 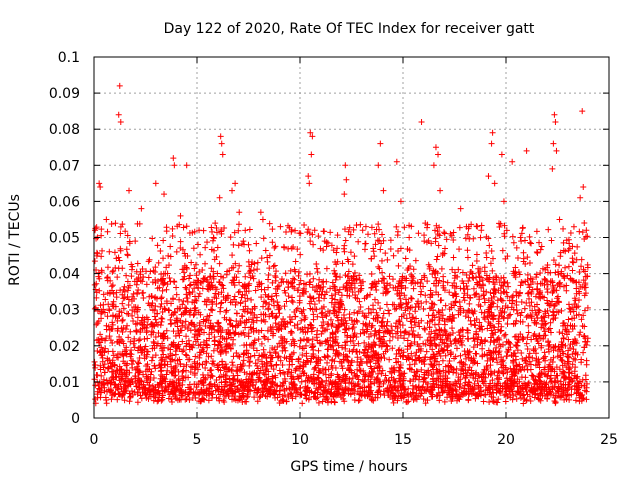 What do you see at coordinates (64, 347) in the screenshot?
I see `y-tick-label: 0.02` at bounding box center [64, 347].